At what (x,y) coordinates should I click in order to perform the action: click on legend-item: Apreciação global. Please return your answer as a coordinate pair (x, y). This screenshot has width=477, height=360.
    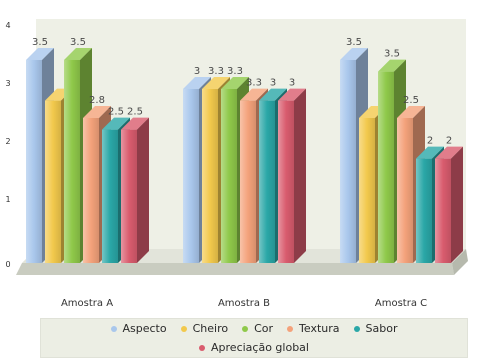
    Looking at the image, I should click on (254, 347).